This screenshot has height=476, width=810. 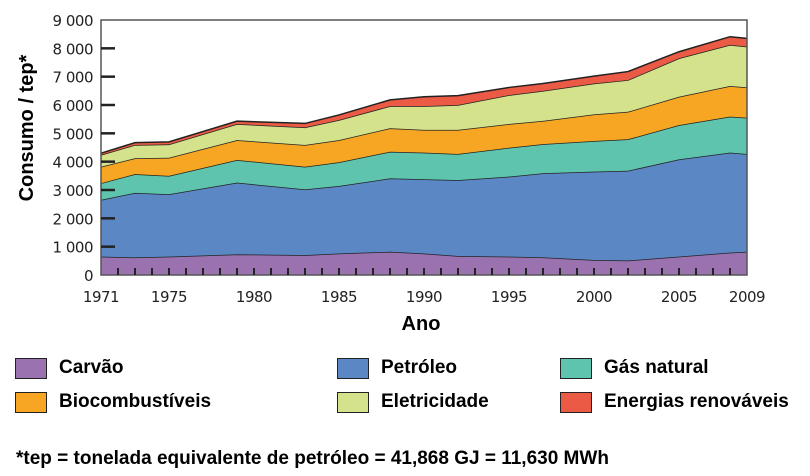 What do you see at coordinates (73, 21) in the screenshot?
I see `y-tick-label: 9 000` at bounding box center [73, 21].